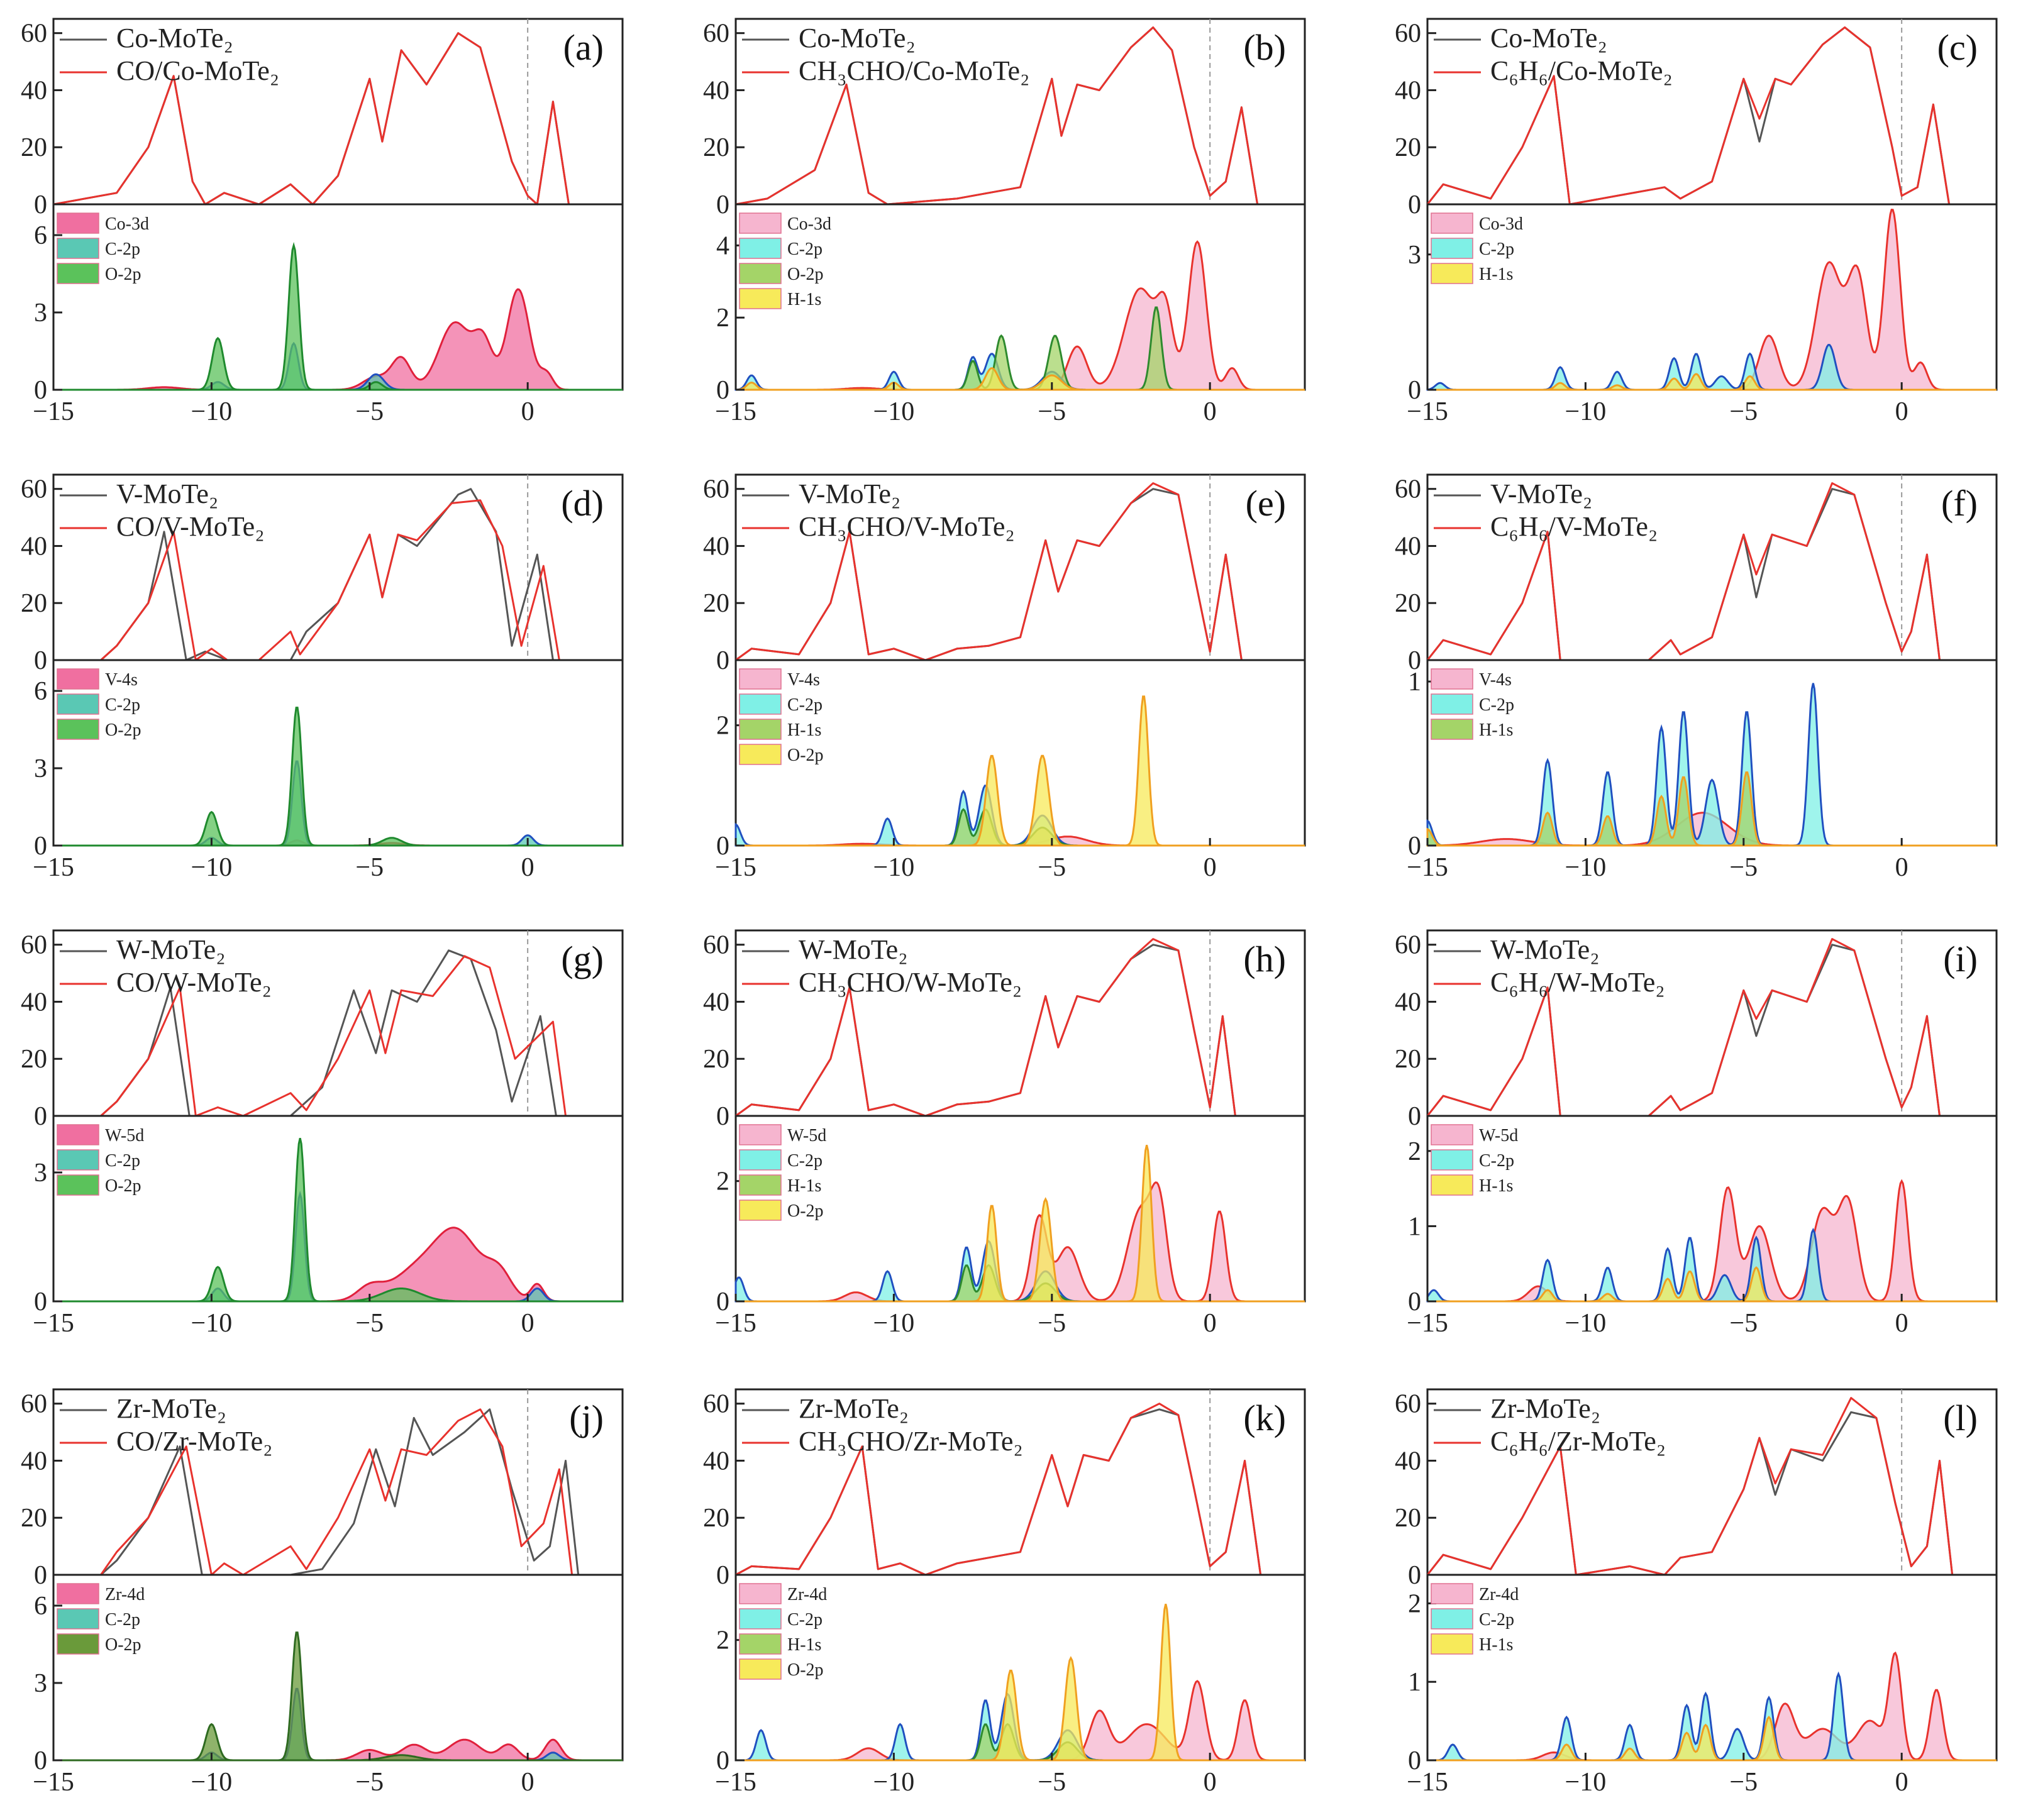  I want to click on panel-label: (e), so click(1266, 503).